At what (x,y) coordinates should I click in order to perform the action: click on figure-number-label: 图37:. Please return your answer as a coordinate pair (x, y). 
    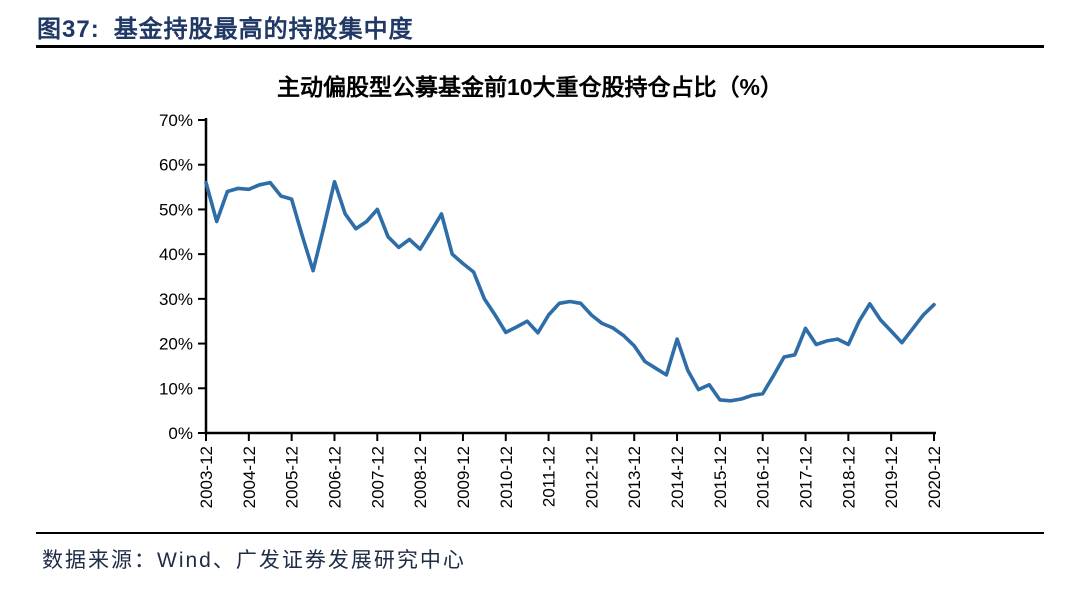
    Looking at the image, I should click on (68, 29).